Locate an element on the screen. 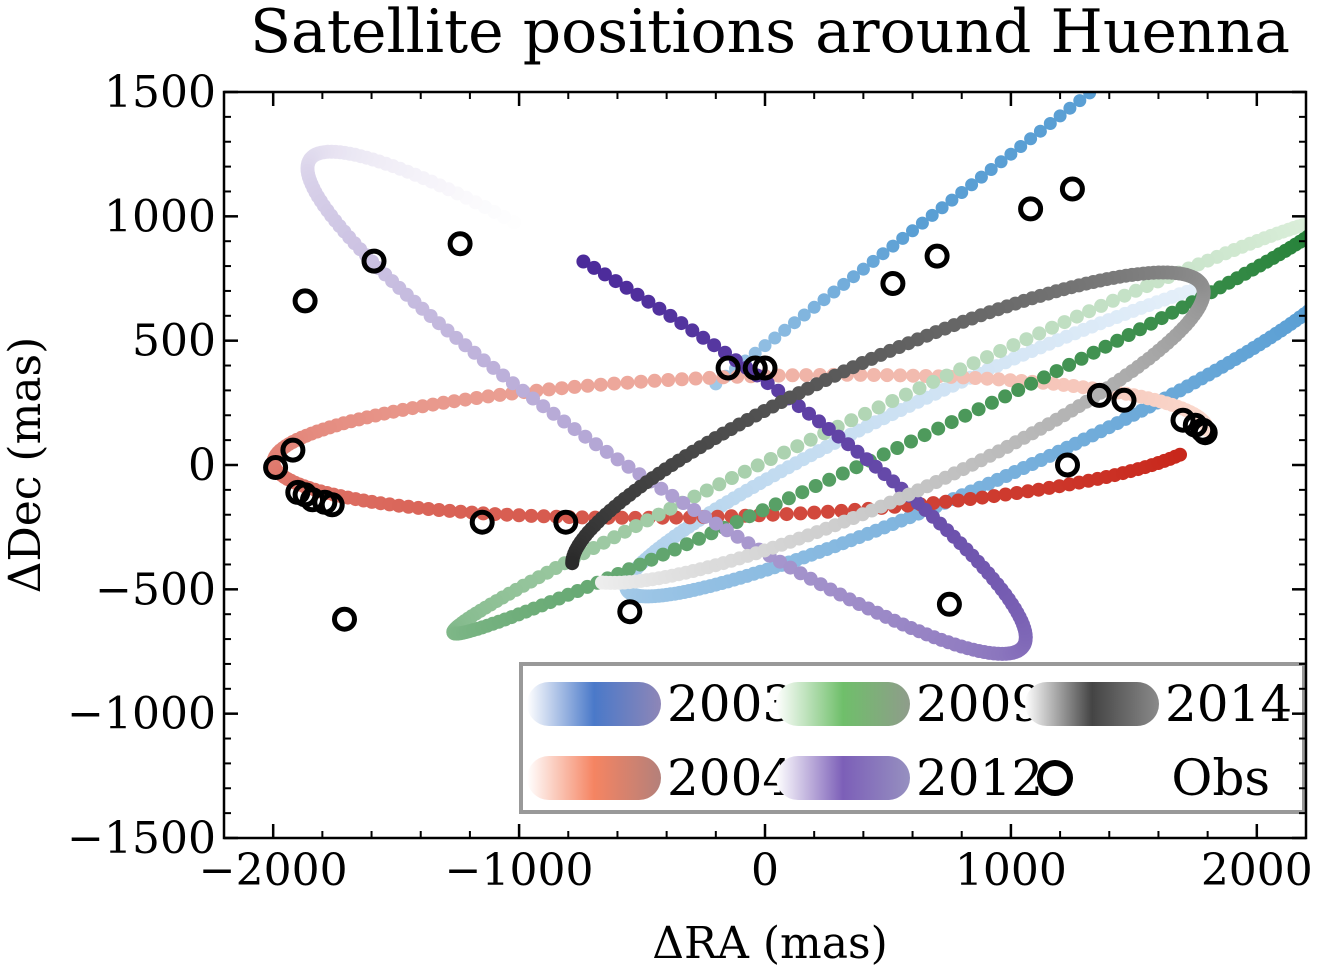 The image size is (1333, 973). x-tick-label: 1000 is located at coordinates (1011, 870).